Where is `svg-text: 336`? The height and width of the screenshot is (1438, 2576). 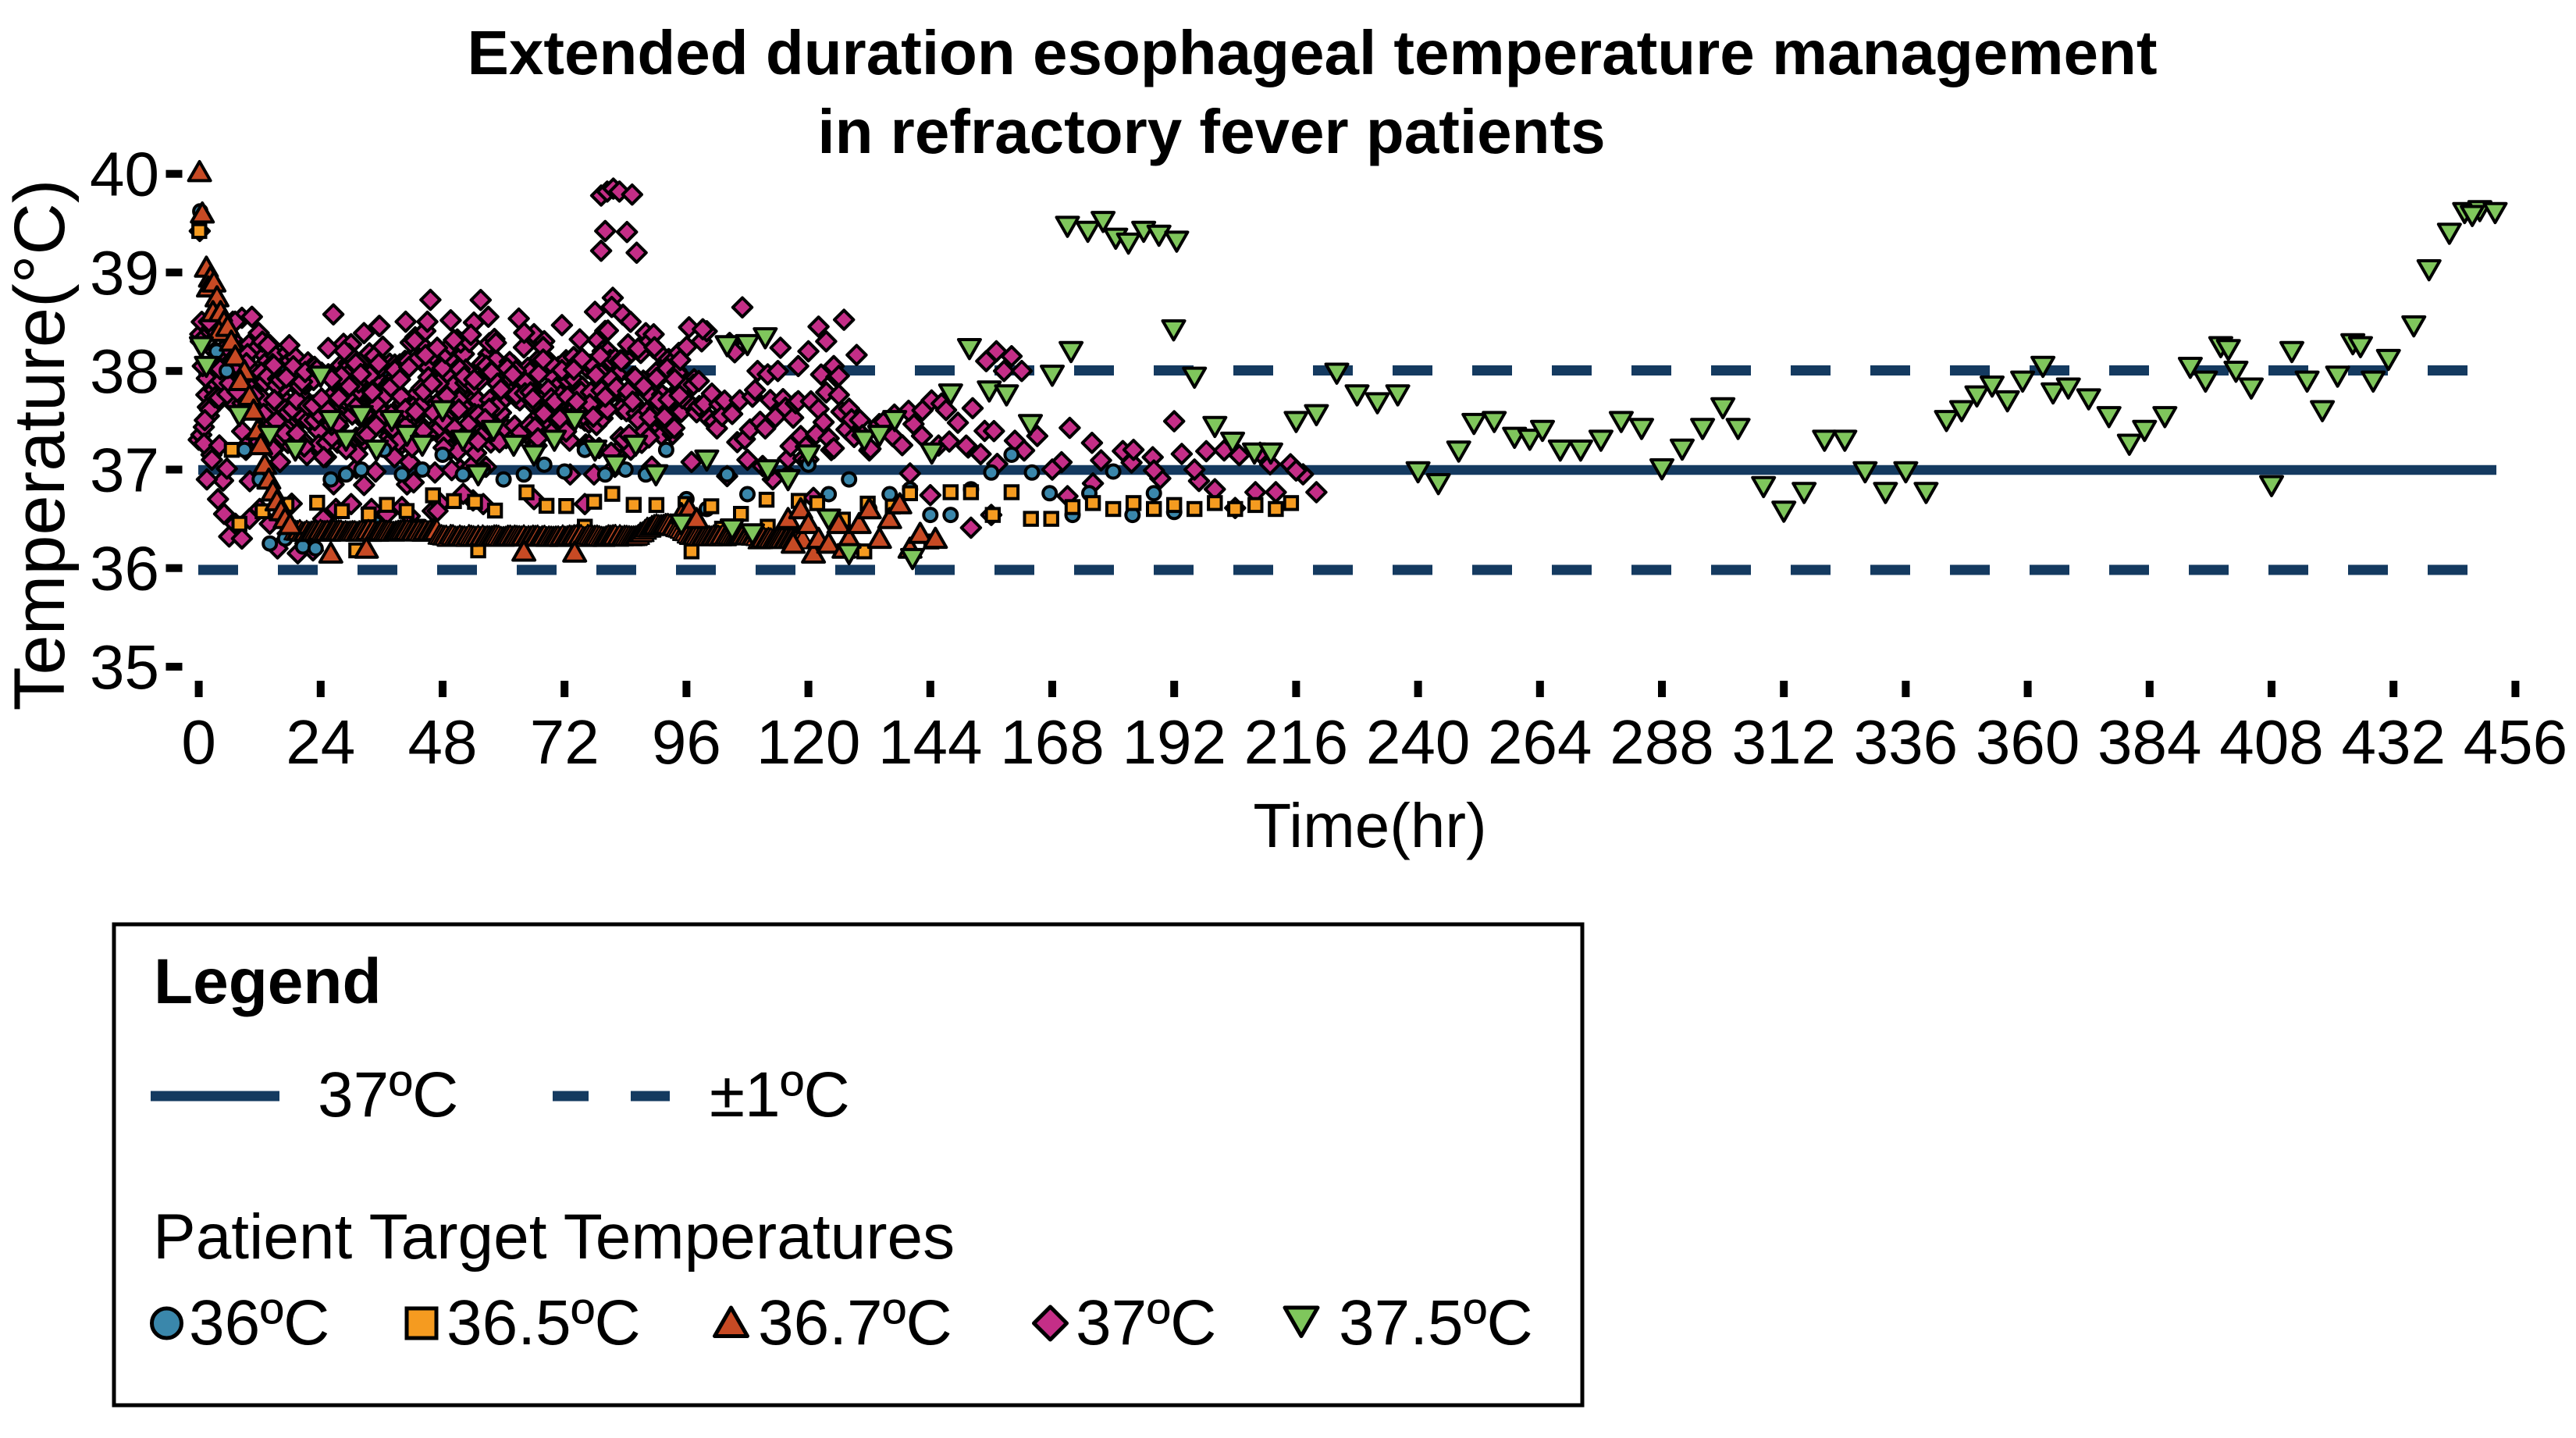
svg-text: 336 is located at coordinates (1906, 742).